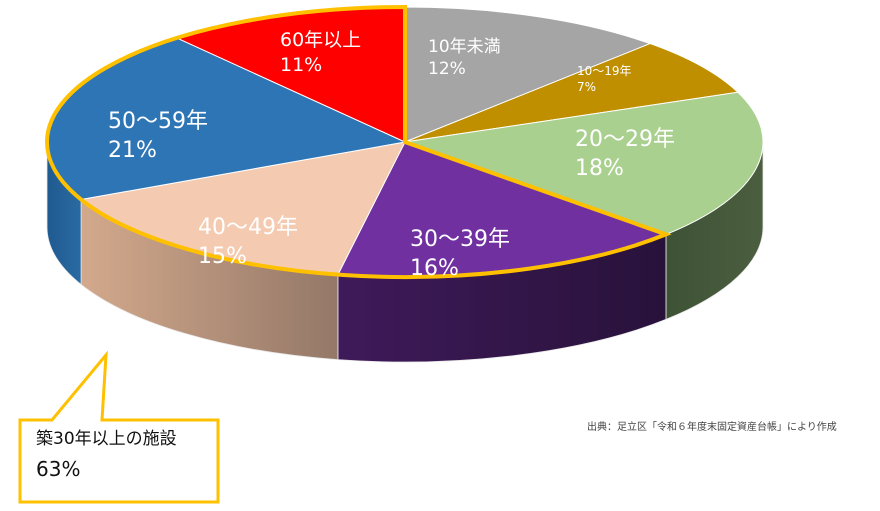 This screenshot has height=511, width=880. What do you see at coordinates (625, 139) in the screenshot?
I see `slice-label-category: 20～29年` at bounding box center [625, 139].